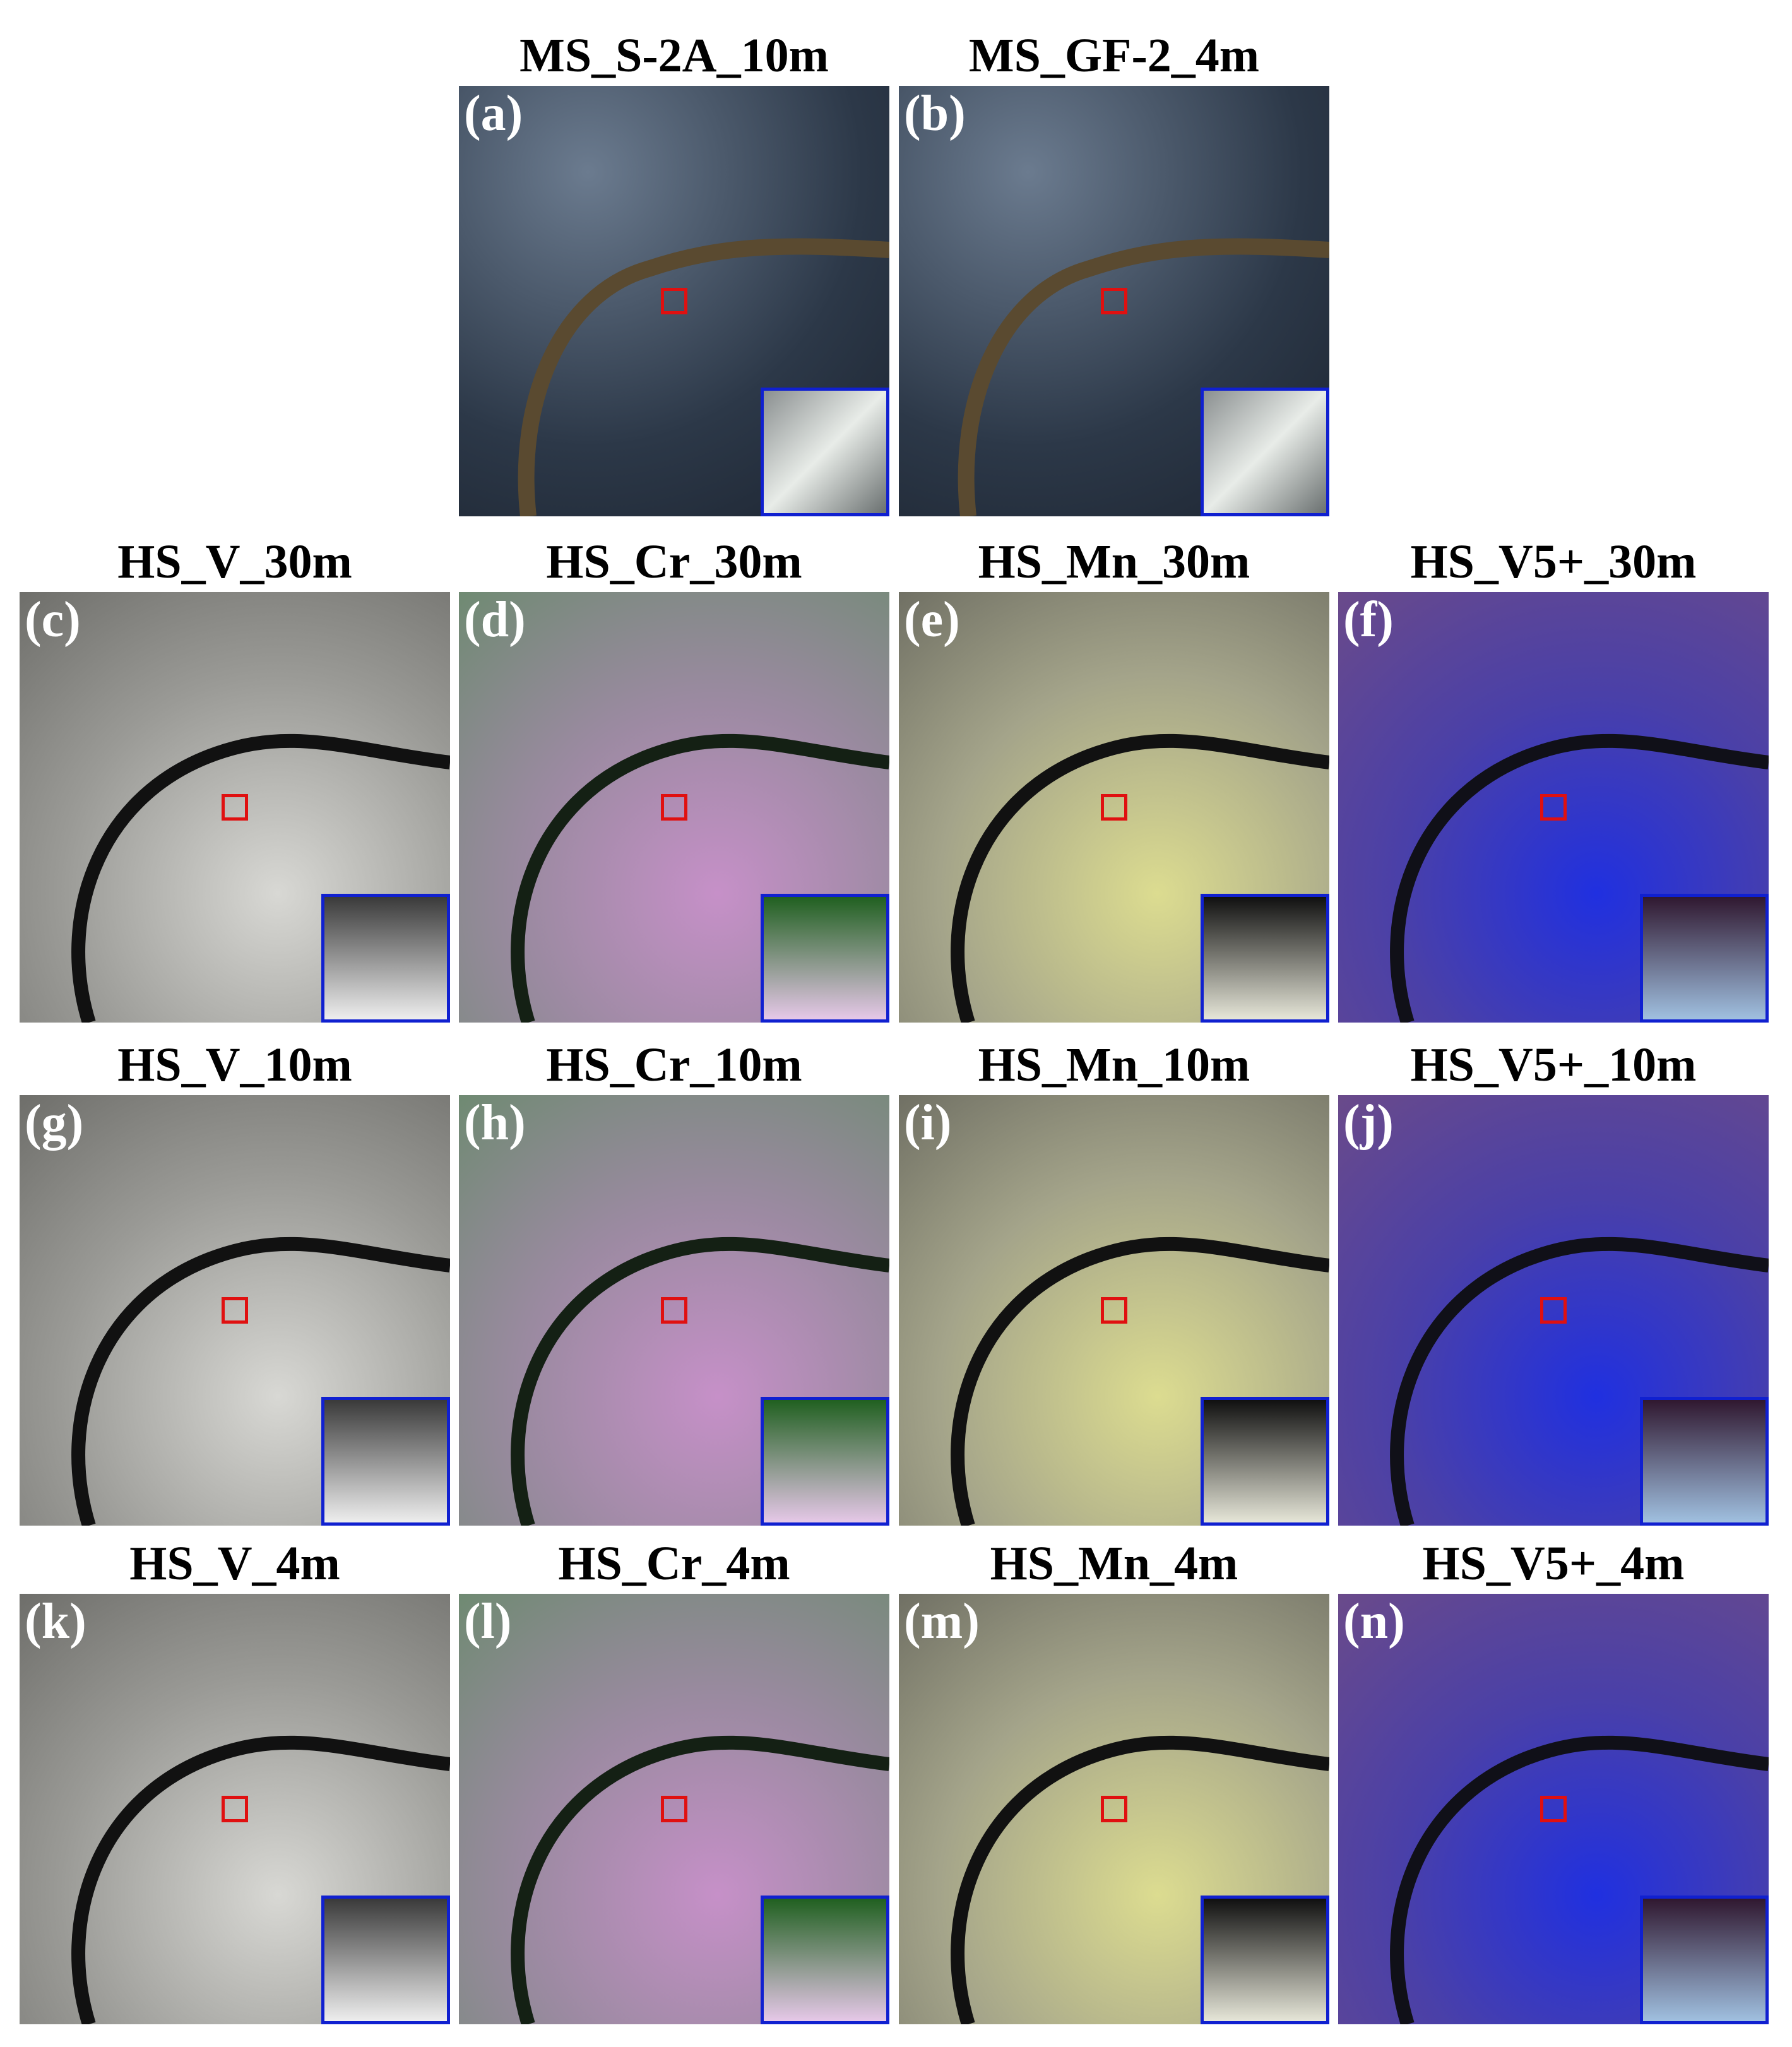 This screenshot has width=1792, height=2047. I want to click on panel-title: HS_V_4m, so click(234, 1564).